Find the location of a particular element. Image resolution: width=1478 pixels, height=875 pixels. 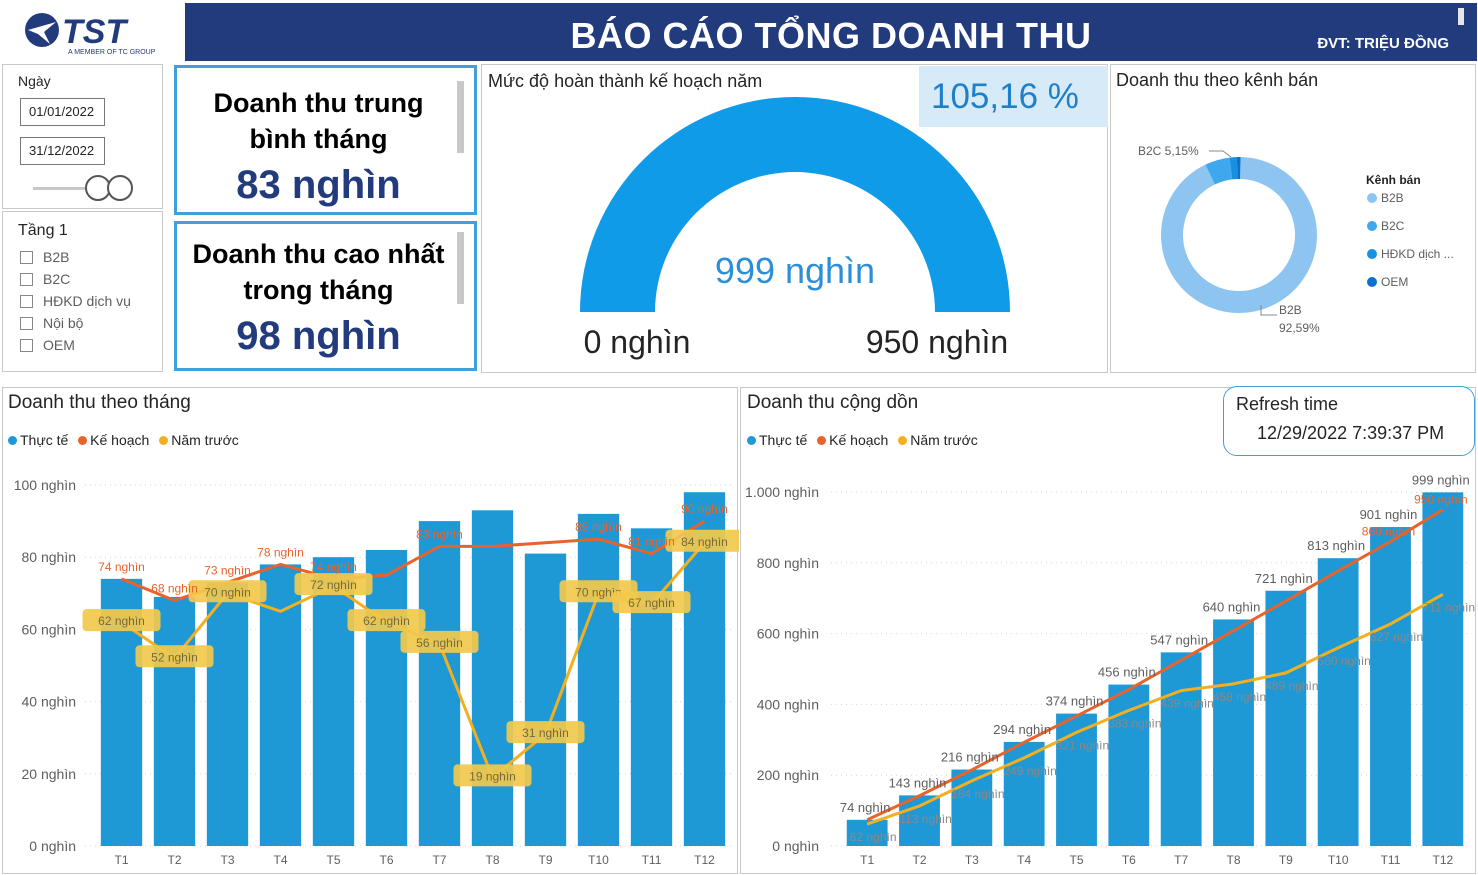

bar-actual-T11 is located at coordinates (651, 687).